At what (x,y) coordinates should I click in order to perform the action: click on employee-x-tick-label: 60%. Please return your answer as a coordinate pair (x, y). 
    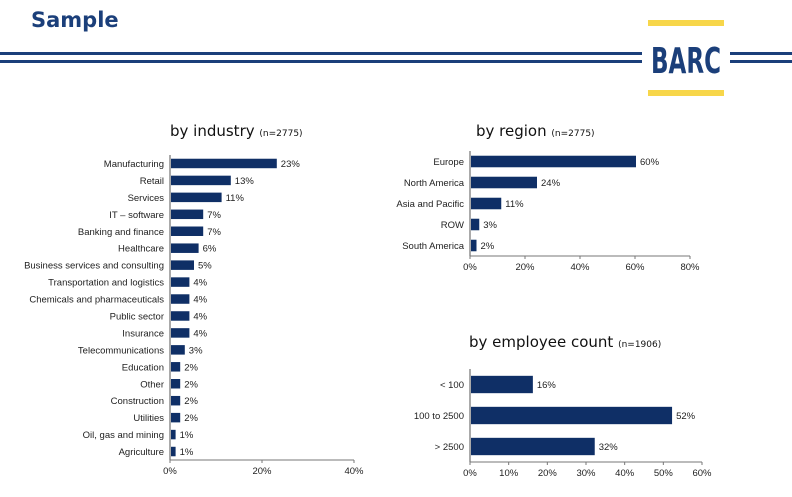
    Looking at the image, I should click on (702, 473).